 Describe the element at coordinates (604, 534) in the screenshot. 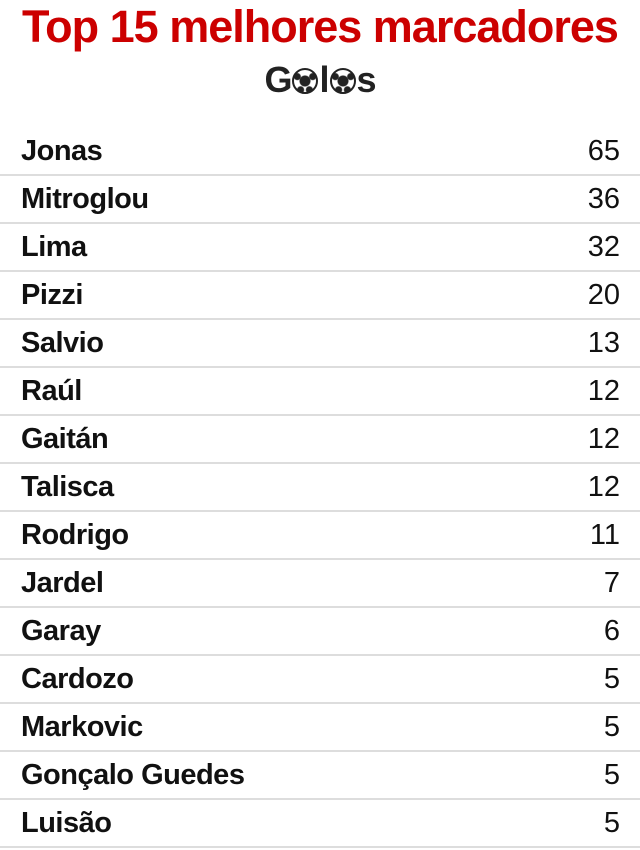

I see `goal-count: 11` at that location.